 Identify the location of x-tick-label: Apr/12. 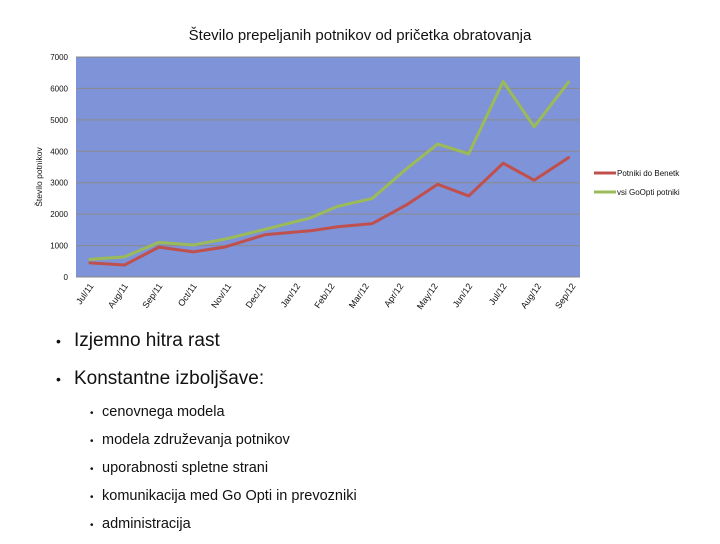
(393, 294).